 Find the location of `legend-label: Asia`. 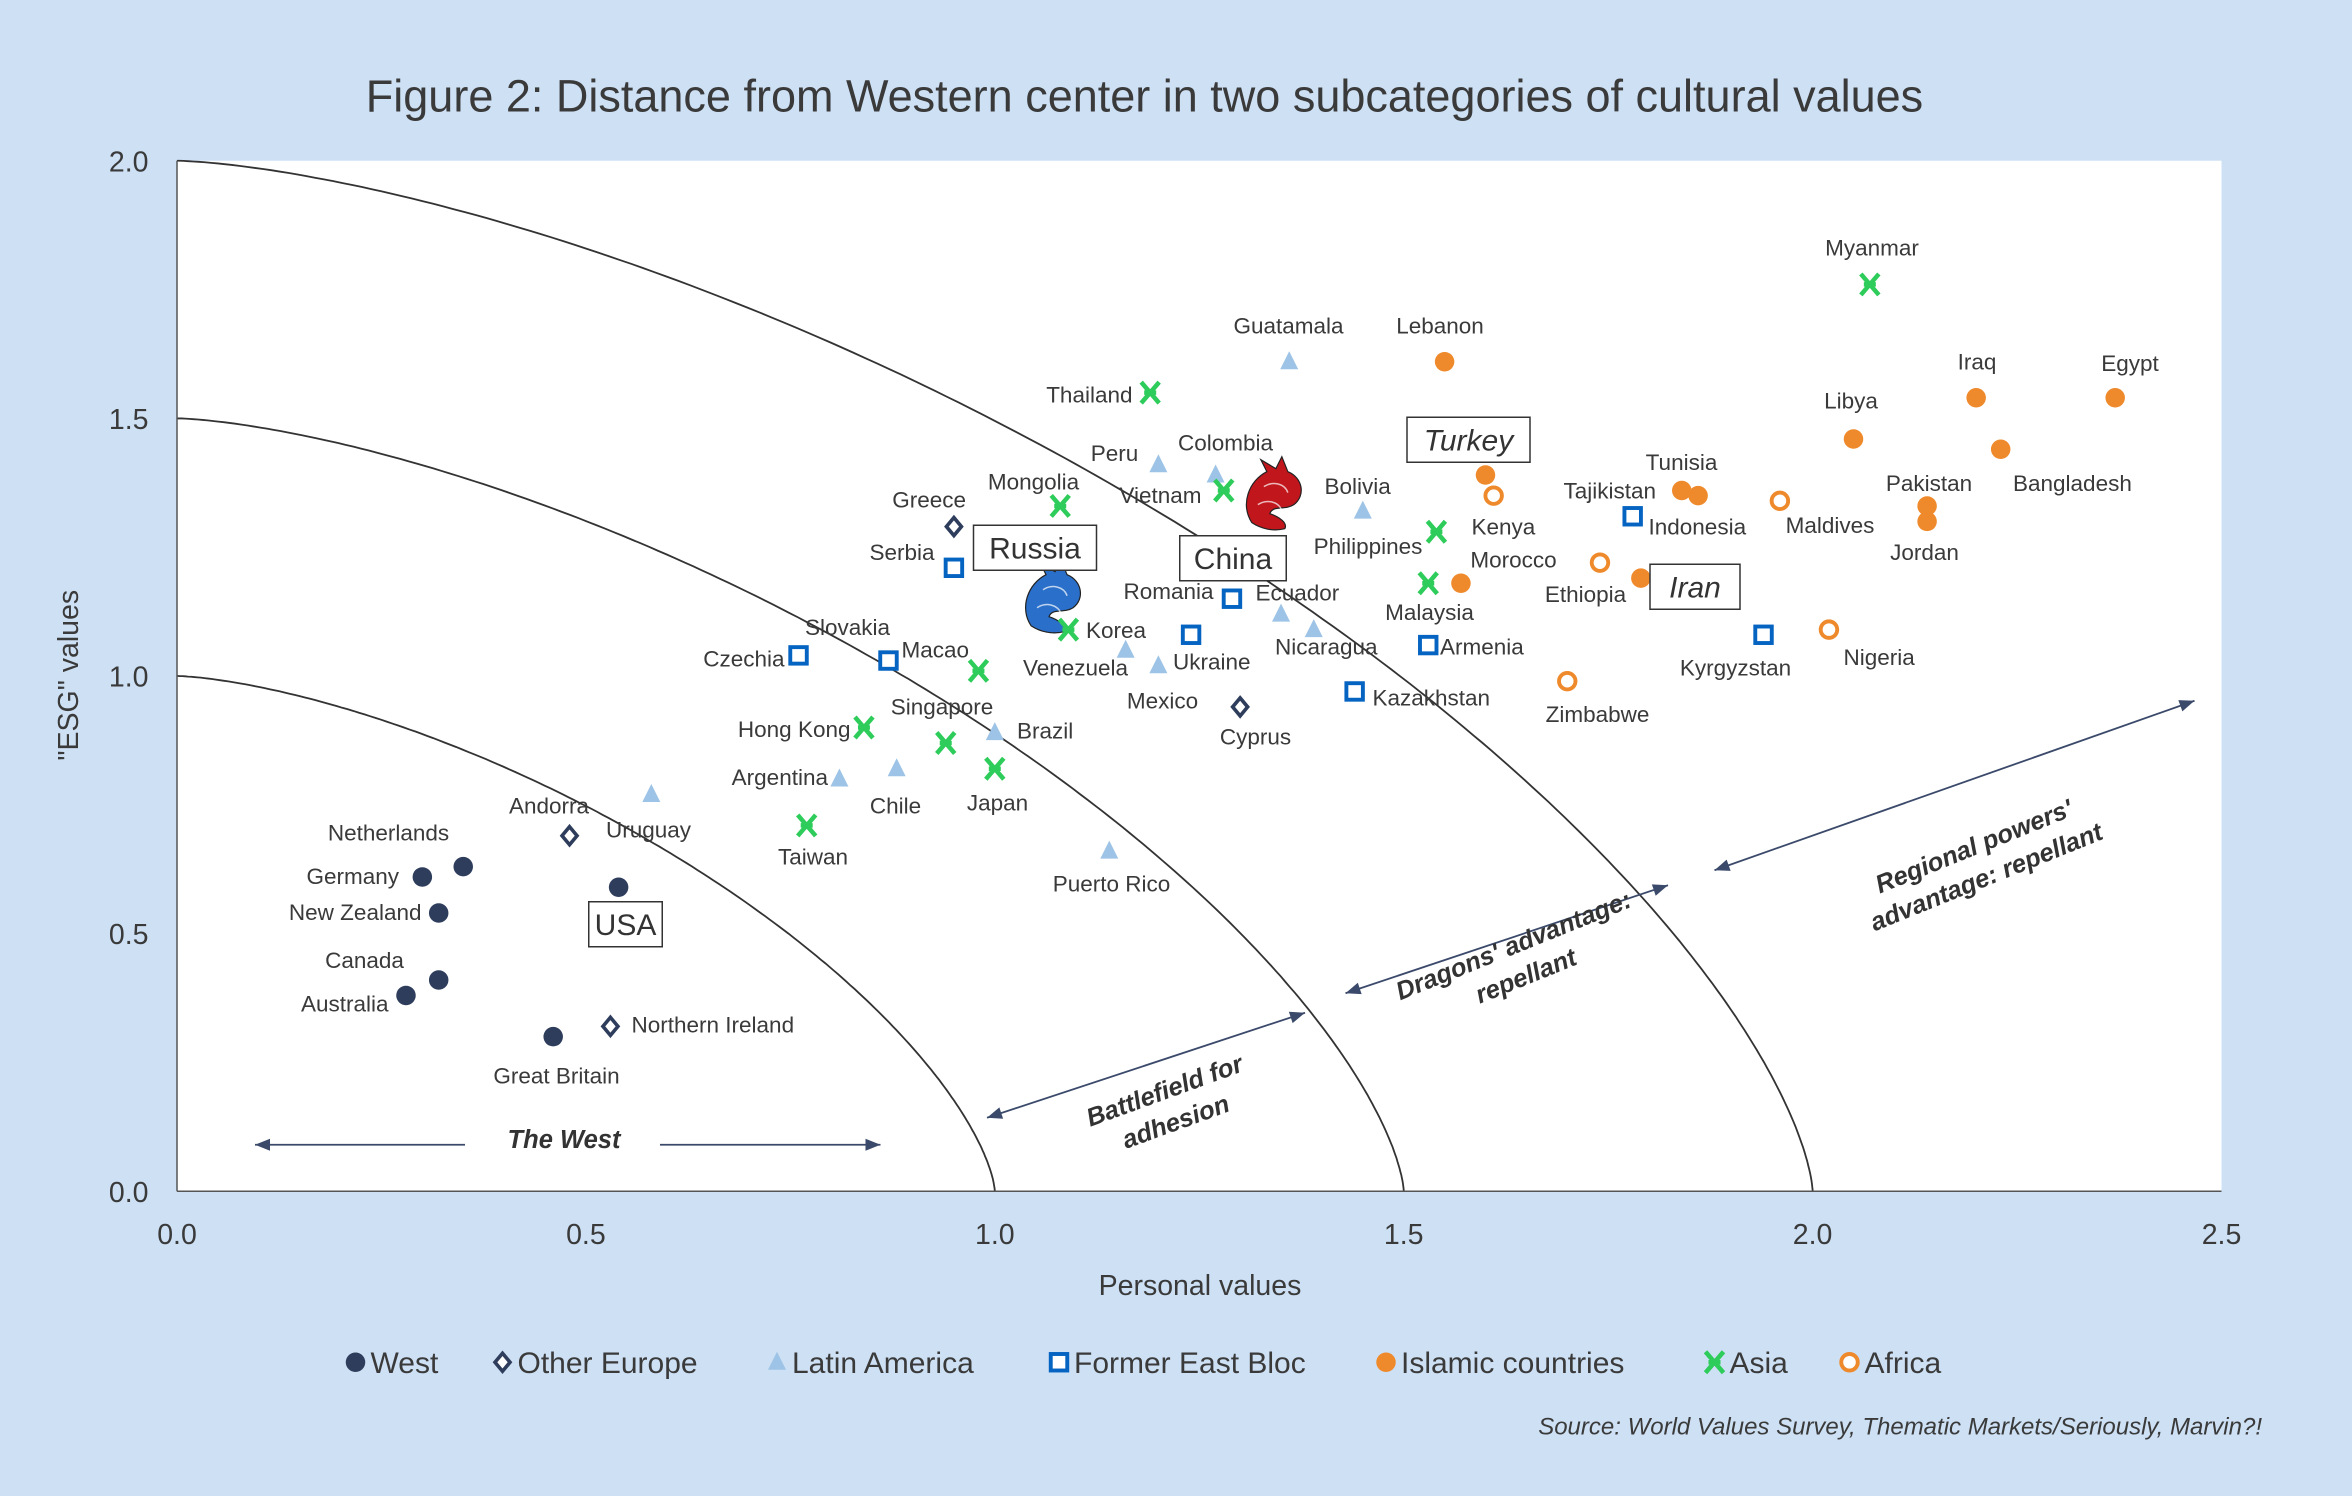

legend-label: Asia is located at coordinates (1759, 1363).